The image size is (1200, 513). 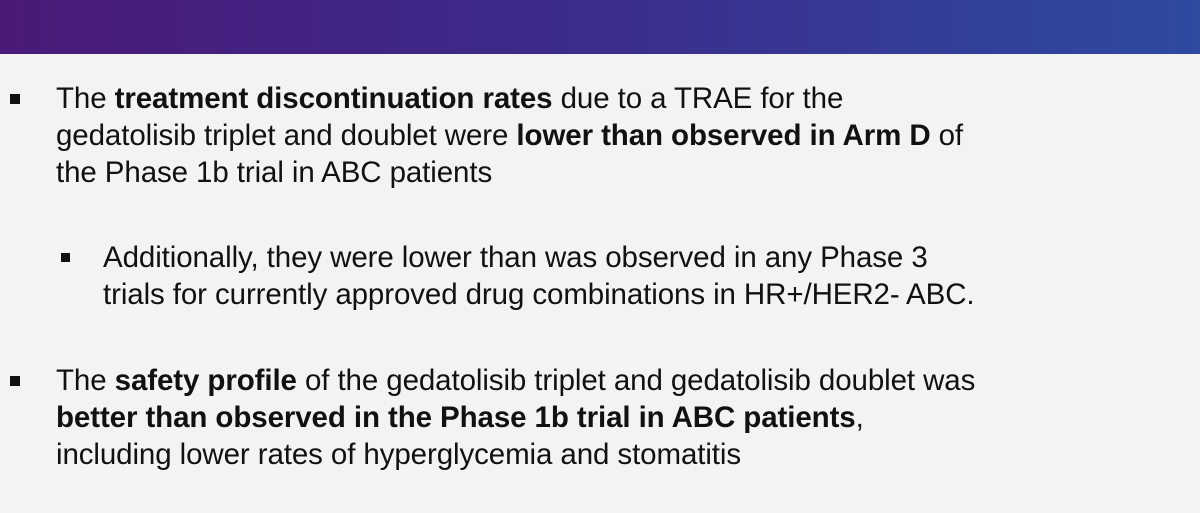 I want to click on title-bar, so click(x=600, y=27).